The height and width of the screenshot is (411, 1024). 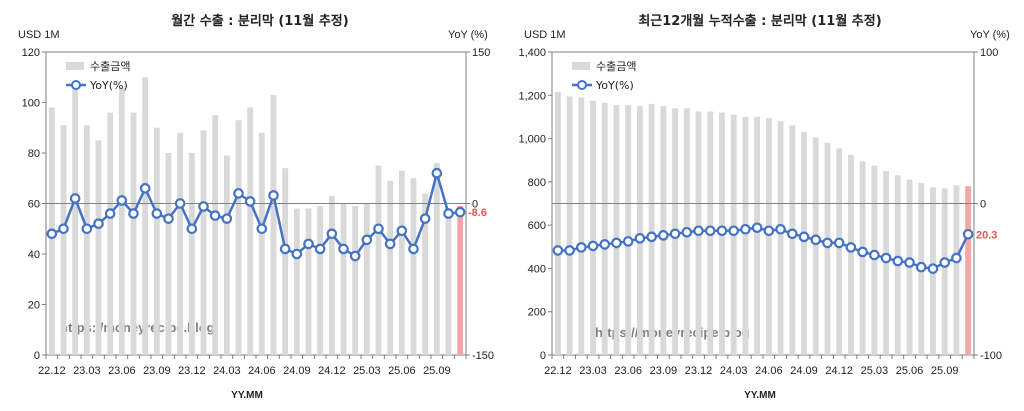 What do you see at coordinates (910, 371) in the screenshot?
I see `x-tick-label: 25.06` at bounding box center [910, 371].